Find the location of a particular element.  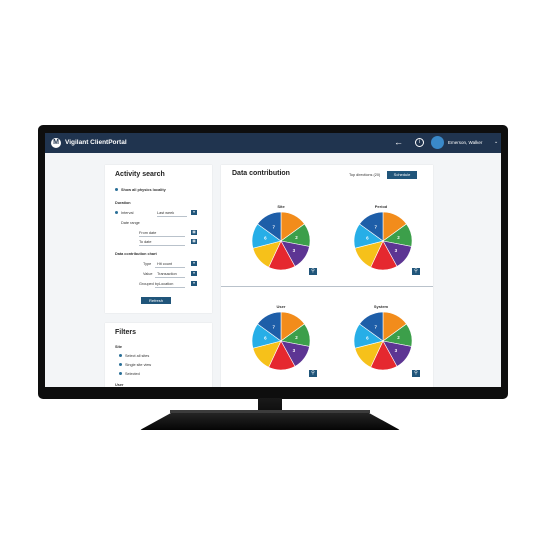

data-contribution-title: Data contribution is located at coordinates (261, 173).